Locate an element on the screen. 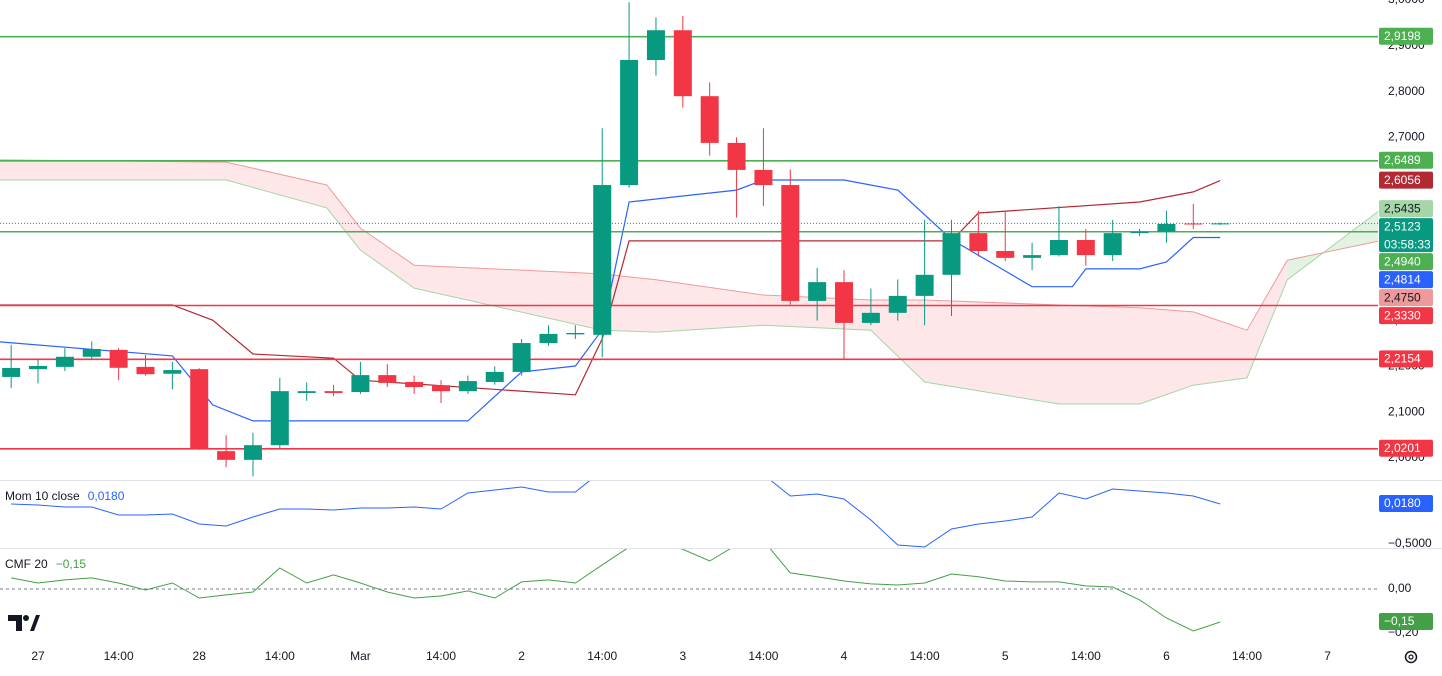 This screenshot has width=1442, height=676. x-tick-label: 27 is located at coordinates (38, 656).